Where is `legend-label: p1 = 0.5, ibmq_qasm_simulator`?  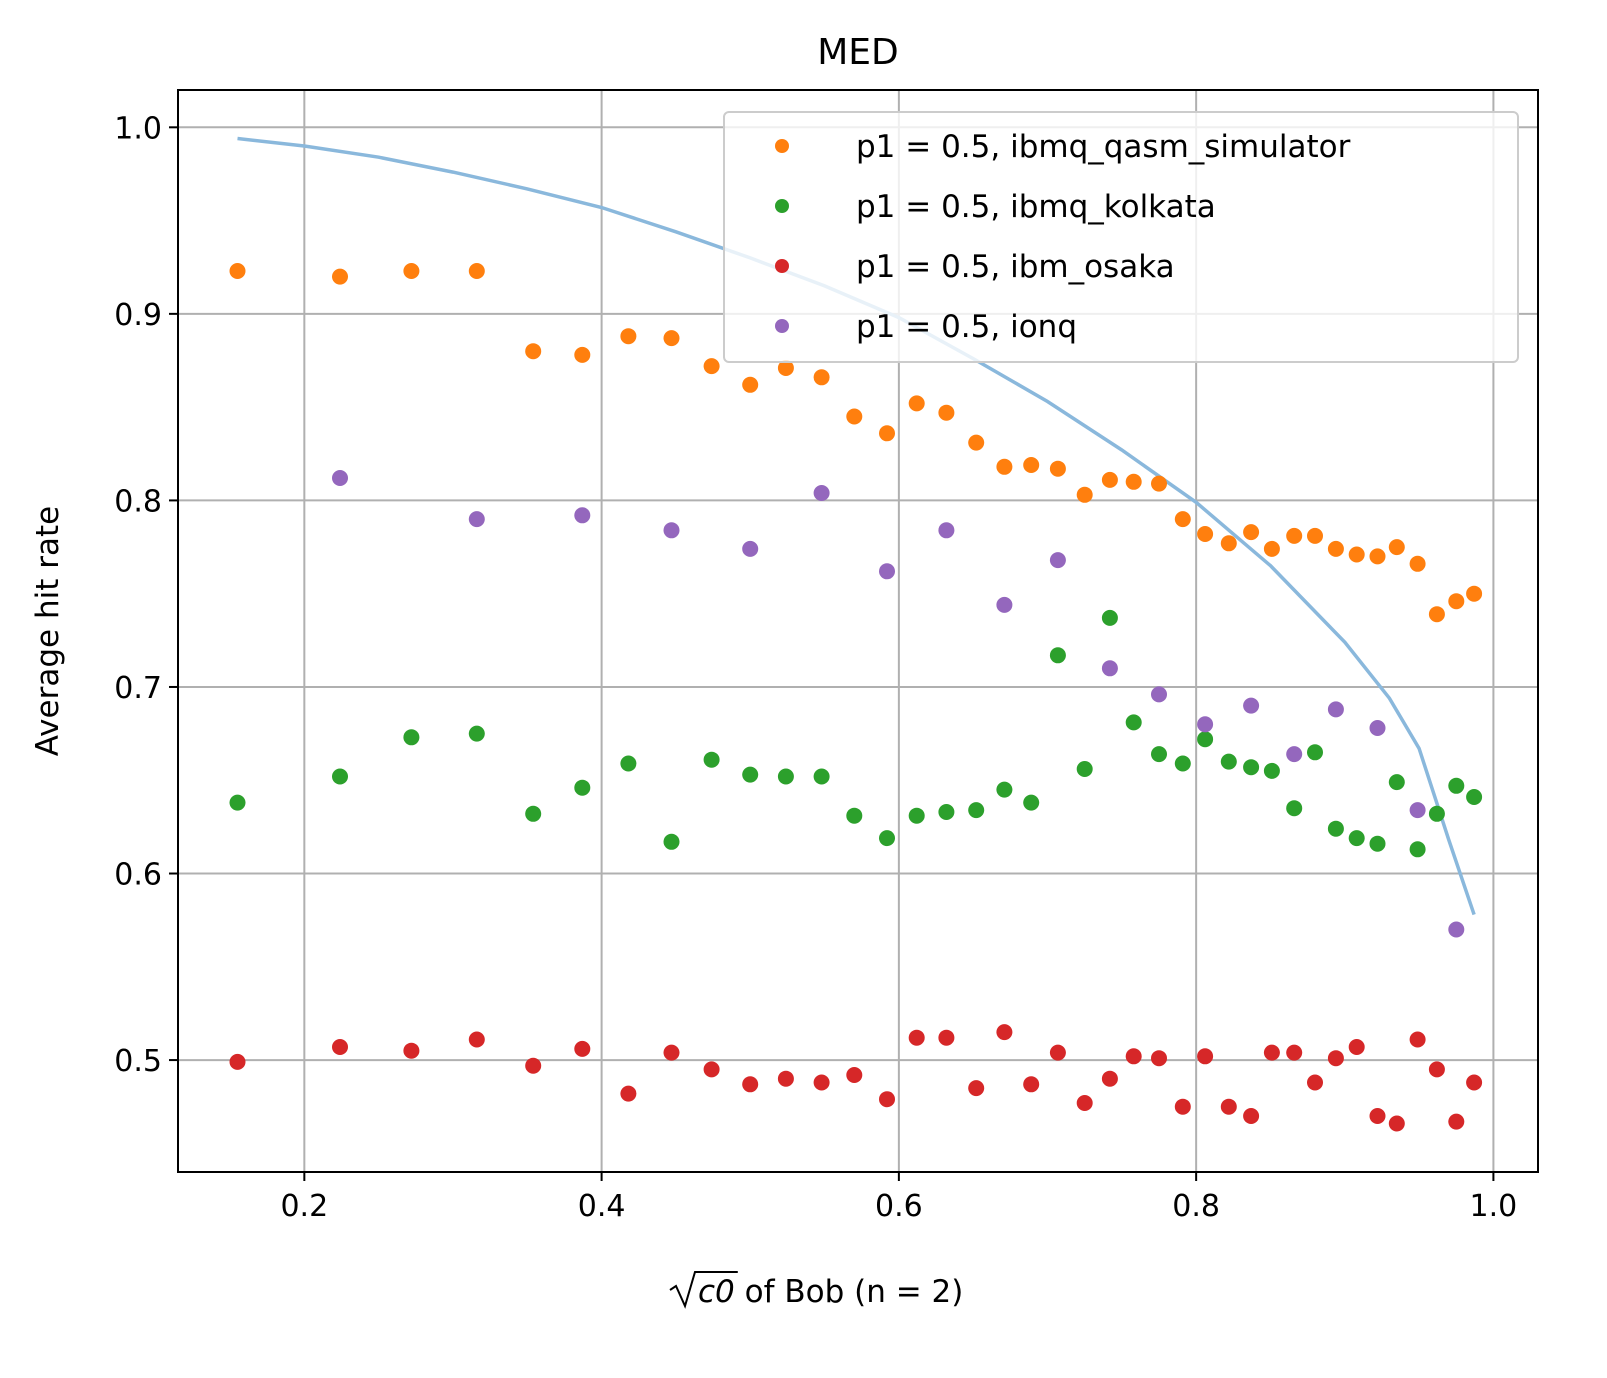 legend-label: p1 = 0.5, ibmq_qasm_simulator is located at coordinates (1103, 147).